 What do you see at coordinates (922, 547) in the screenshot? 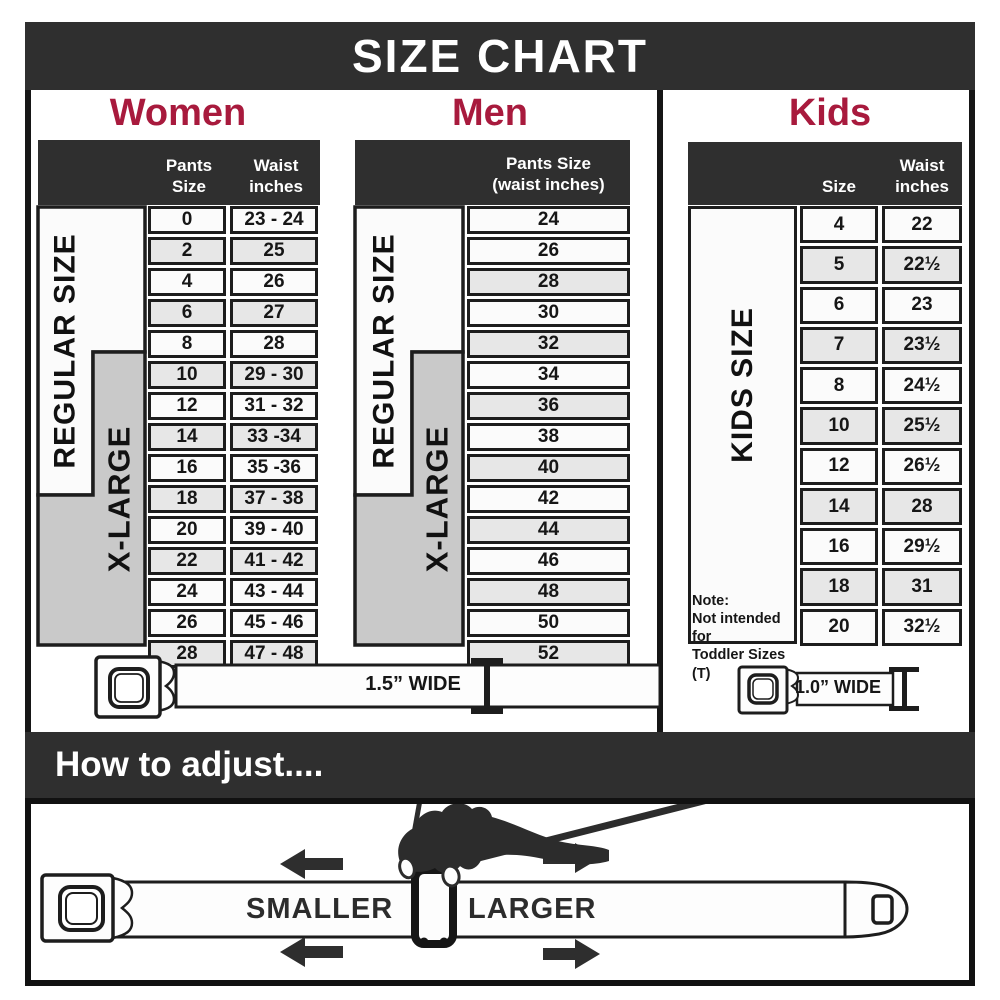
I see `table-cell: 29½` at bounding box center [922, 547].